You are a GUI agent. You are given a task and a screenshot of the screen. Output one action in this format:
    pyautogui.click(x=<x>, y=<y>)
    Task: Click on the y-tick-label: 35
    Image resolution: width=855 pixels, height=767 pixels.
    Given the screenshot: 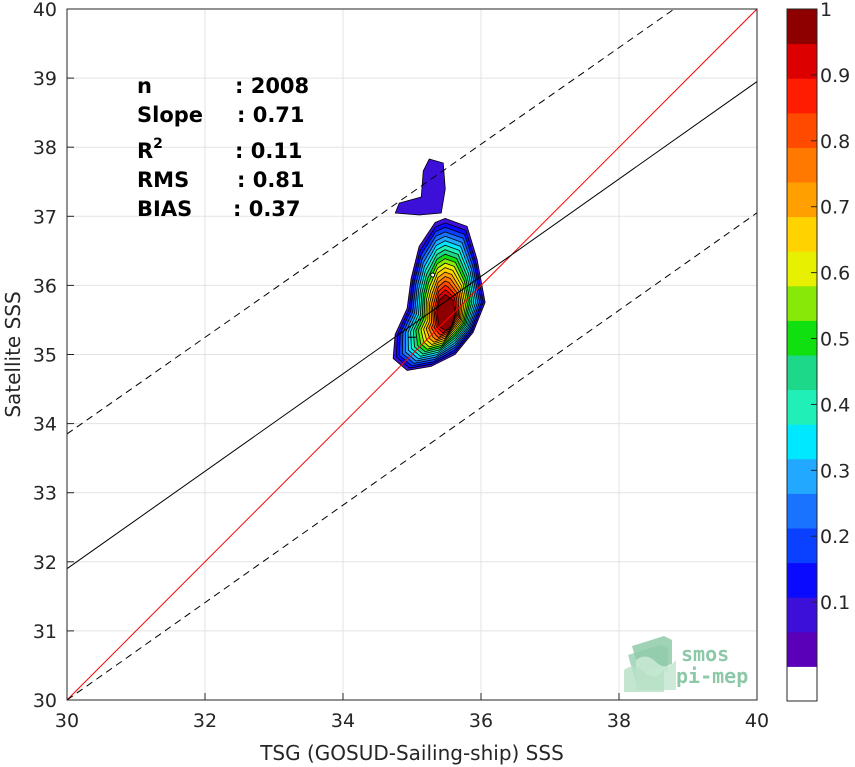 What is the action you would take?
    pyautogui.click(x=45, y=356)
    